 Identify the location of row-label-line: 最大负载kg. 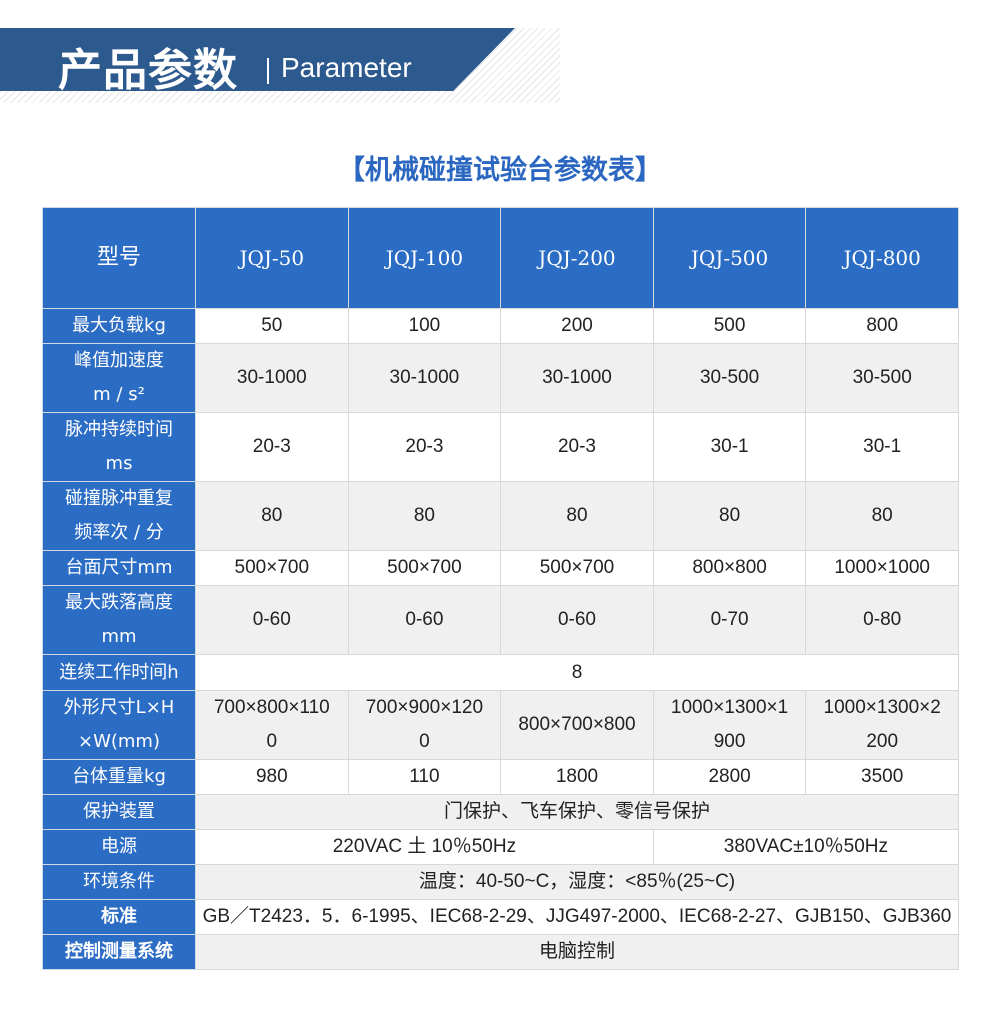
(119, 325).